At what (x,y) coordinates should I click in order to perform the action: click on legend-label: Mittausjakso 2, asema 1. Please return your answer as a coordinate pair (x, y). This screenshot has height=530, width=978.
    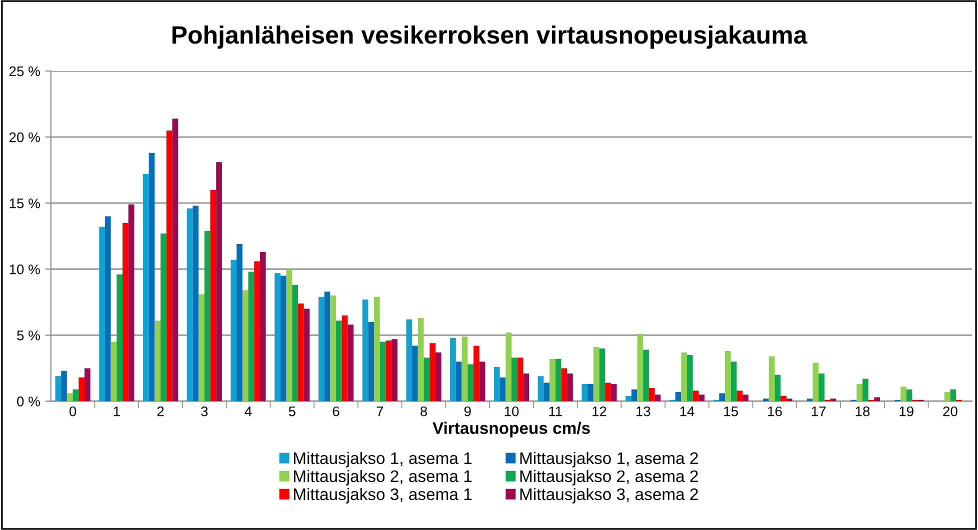
    Looking at the image, I should click on (383, 478).